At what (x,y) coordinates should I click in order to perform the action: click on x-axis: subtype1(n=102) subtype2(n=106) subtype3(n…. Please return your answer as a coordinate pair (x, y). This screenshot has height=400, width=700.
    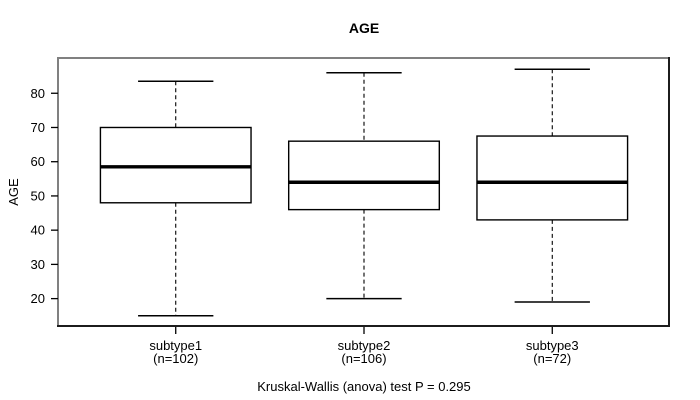
    Looking at the image, I should click on (364, 346).